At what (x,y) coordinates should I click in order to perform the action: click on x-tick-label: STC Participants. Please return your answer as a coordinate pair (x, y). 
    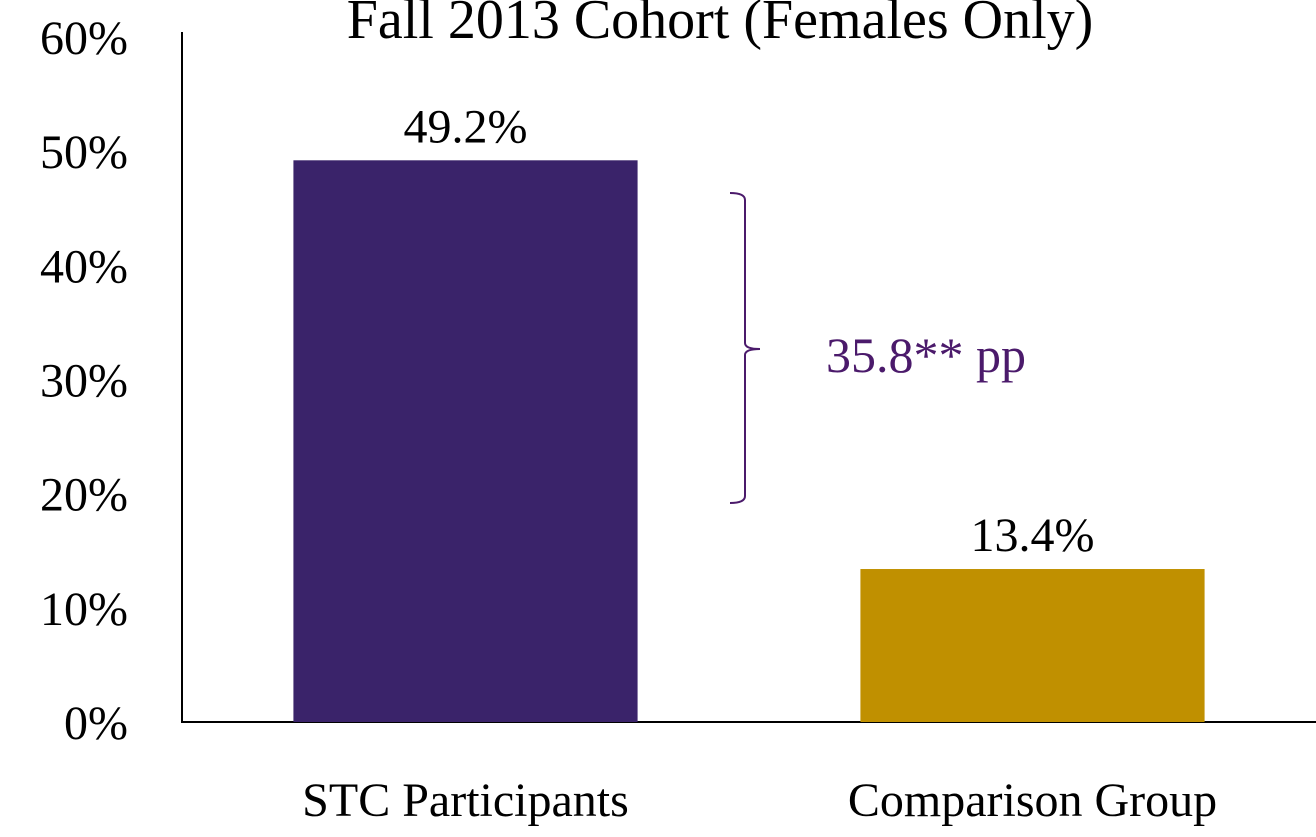
    Looking at the image, I should click on (465, 800).